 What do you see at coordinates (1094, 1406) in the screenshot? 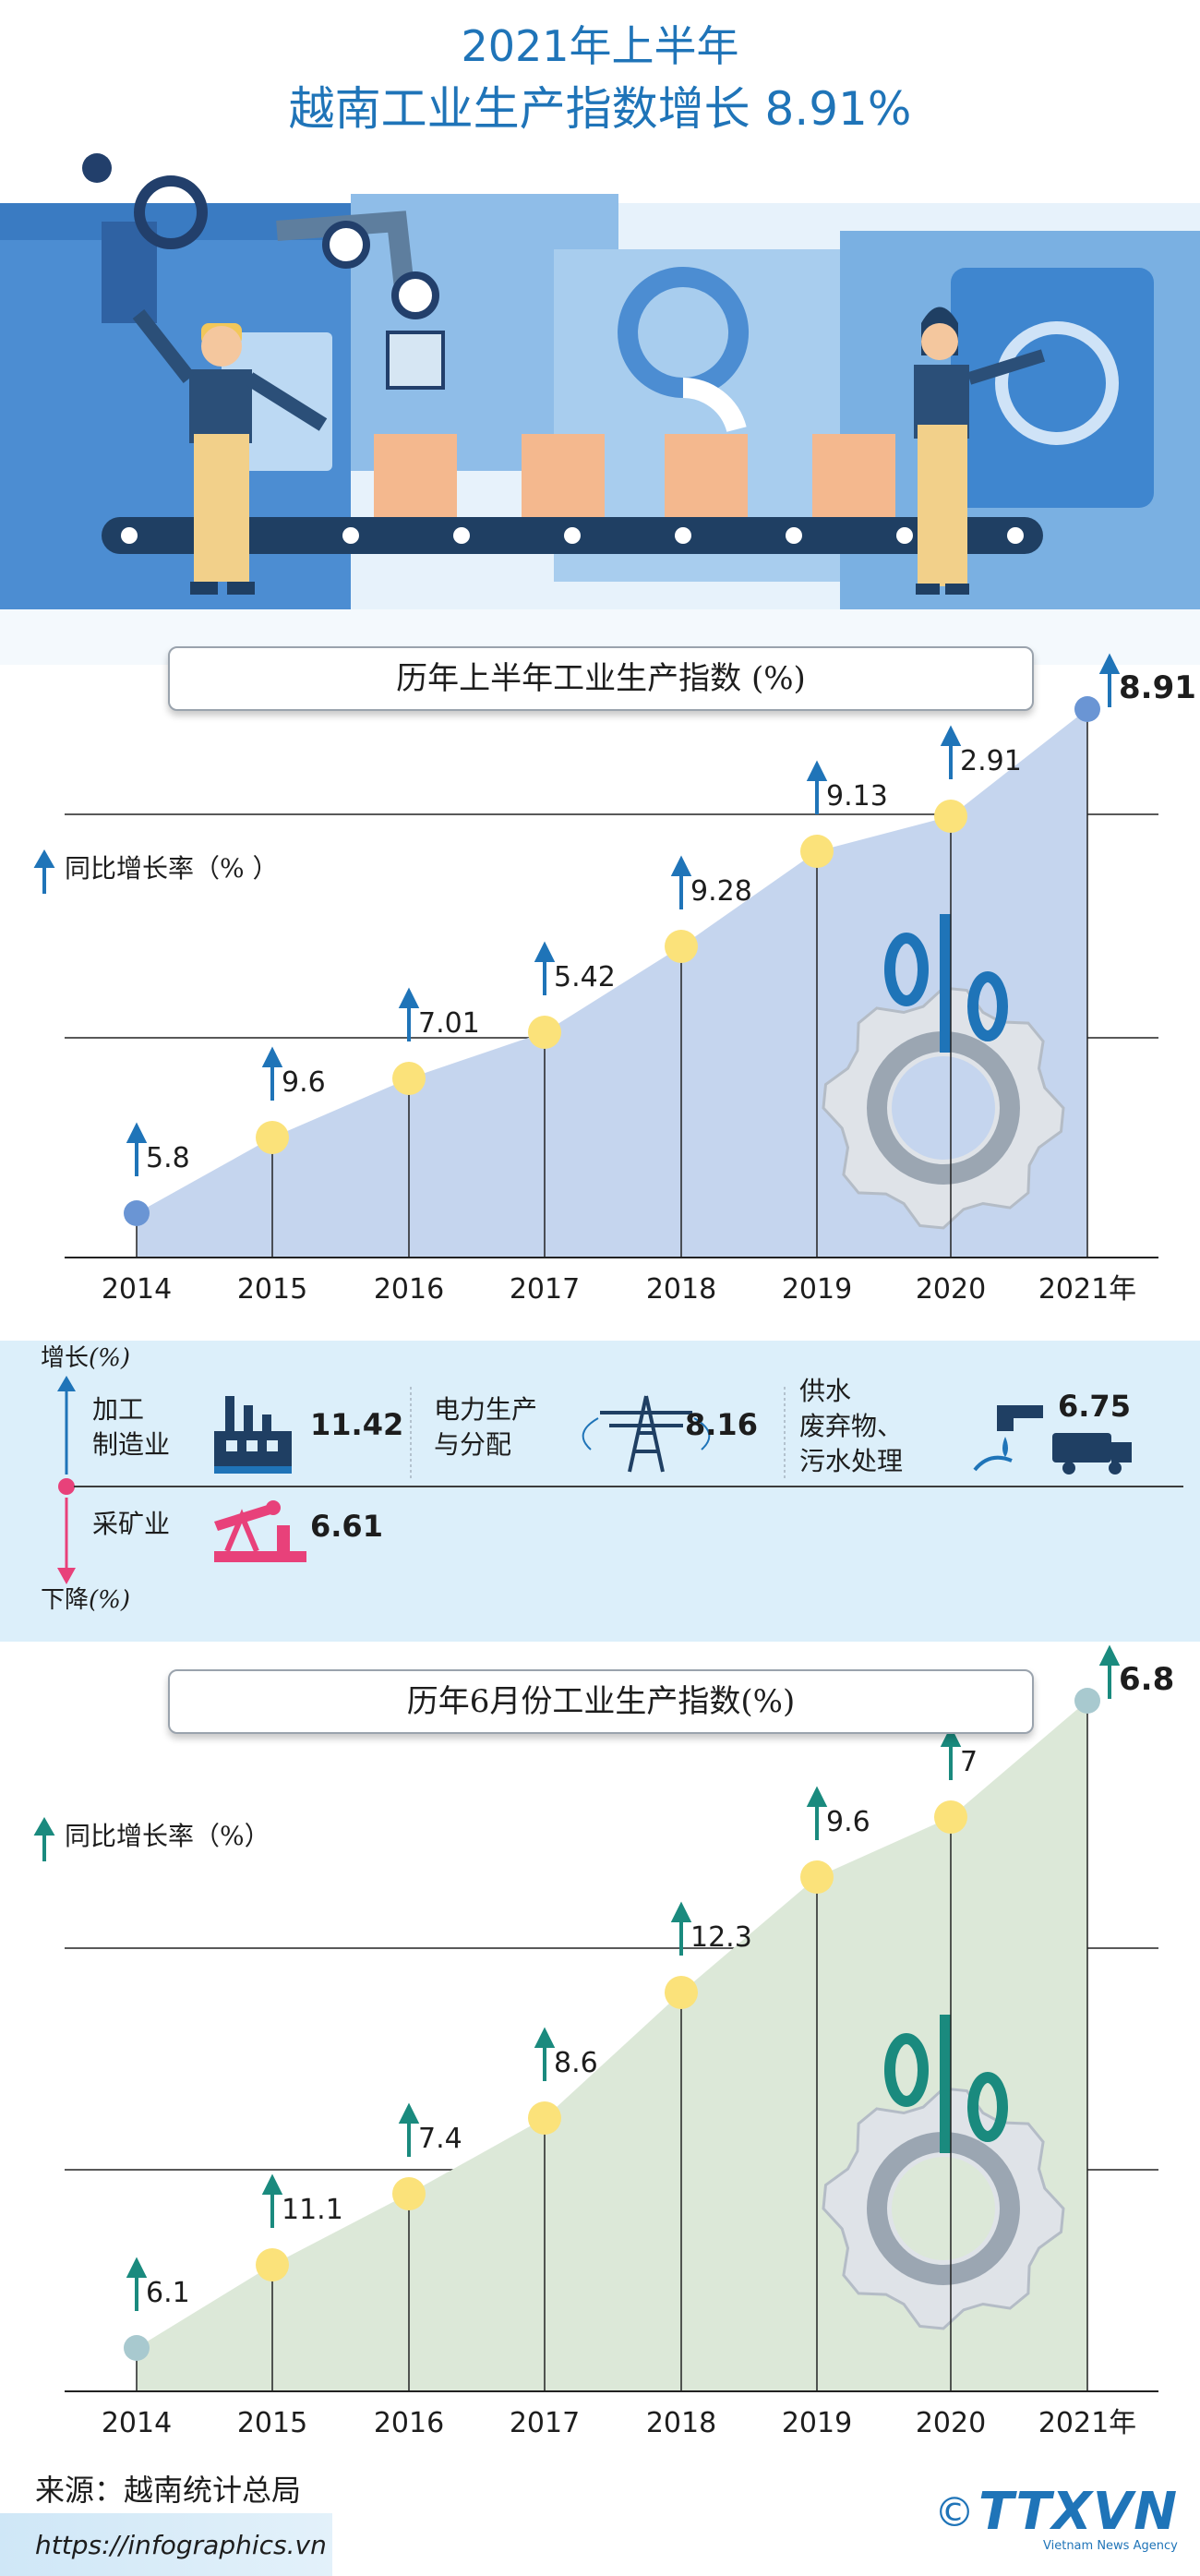
I see `sector-value-water: 6.75` at bounding box center [1094, 1406].